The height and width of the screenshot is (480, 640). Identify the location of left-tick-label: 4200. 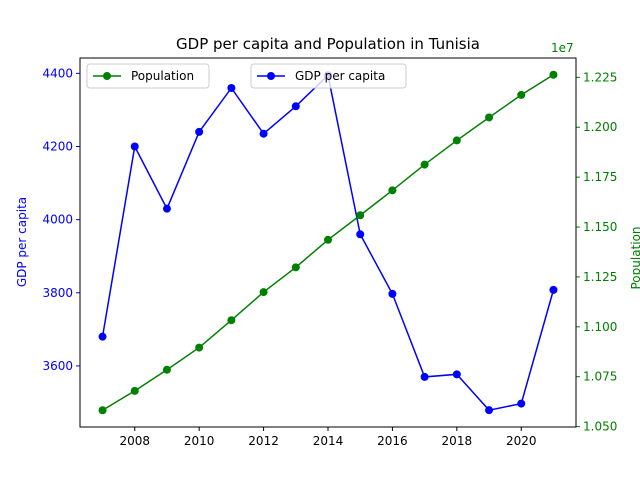
(57, 147).